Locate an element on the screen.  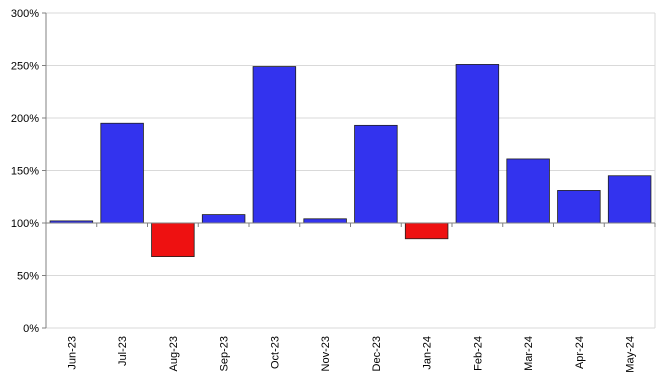
x-tick-label: Sep-23 is located at coordinates (225, 353).